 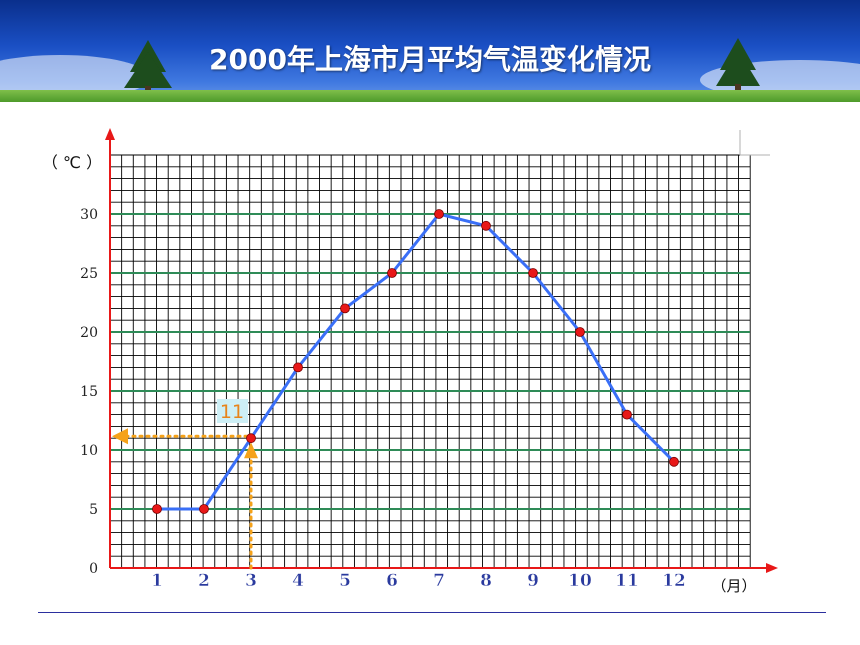 I want to click on y-tick-label: 0, so click(x=93, y=569).